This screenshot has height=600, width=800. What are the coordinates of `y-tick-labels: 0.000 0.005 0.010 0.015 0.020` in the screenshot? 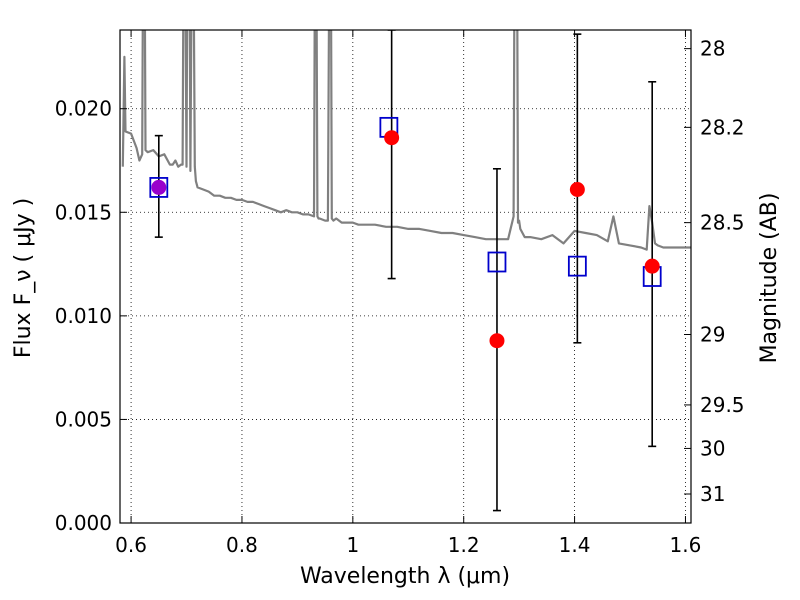 It's located at (83, 316).